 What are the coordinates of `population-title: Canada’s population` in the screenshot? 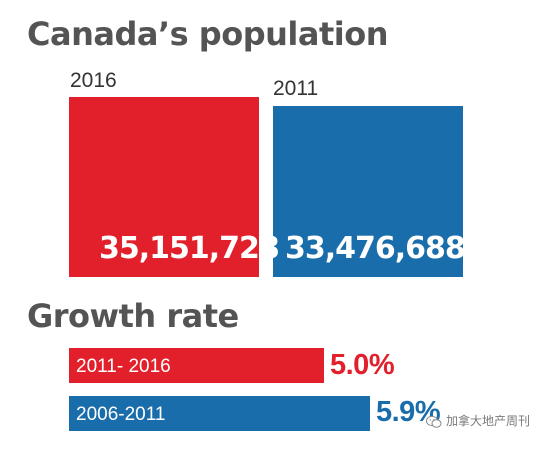 It's located at (207, 34).